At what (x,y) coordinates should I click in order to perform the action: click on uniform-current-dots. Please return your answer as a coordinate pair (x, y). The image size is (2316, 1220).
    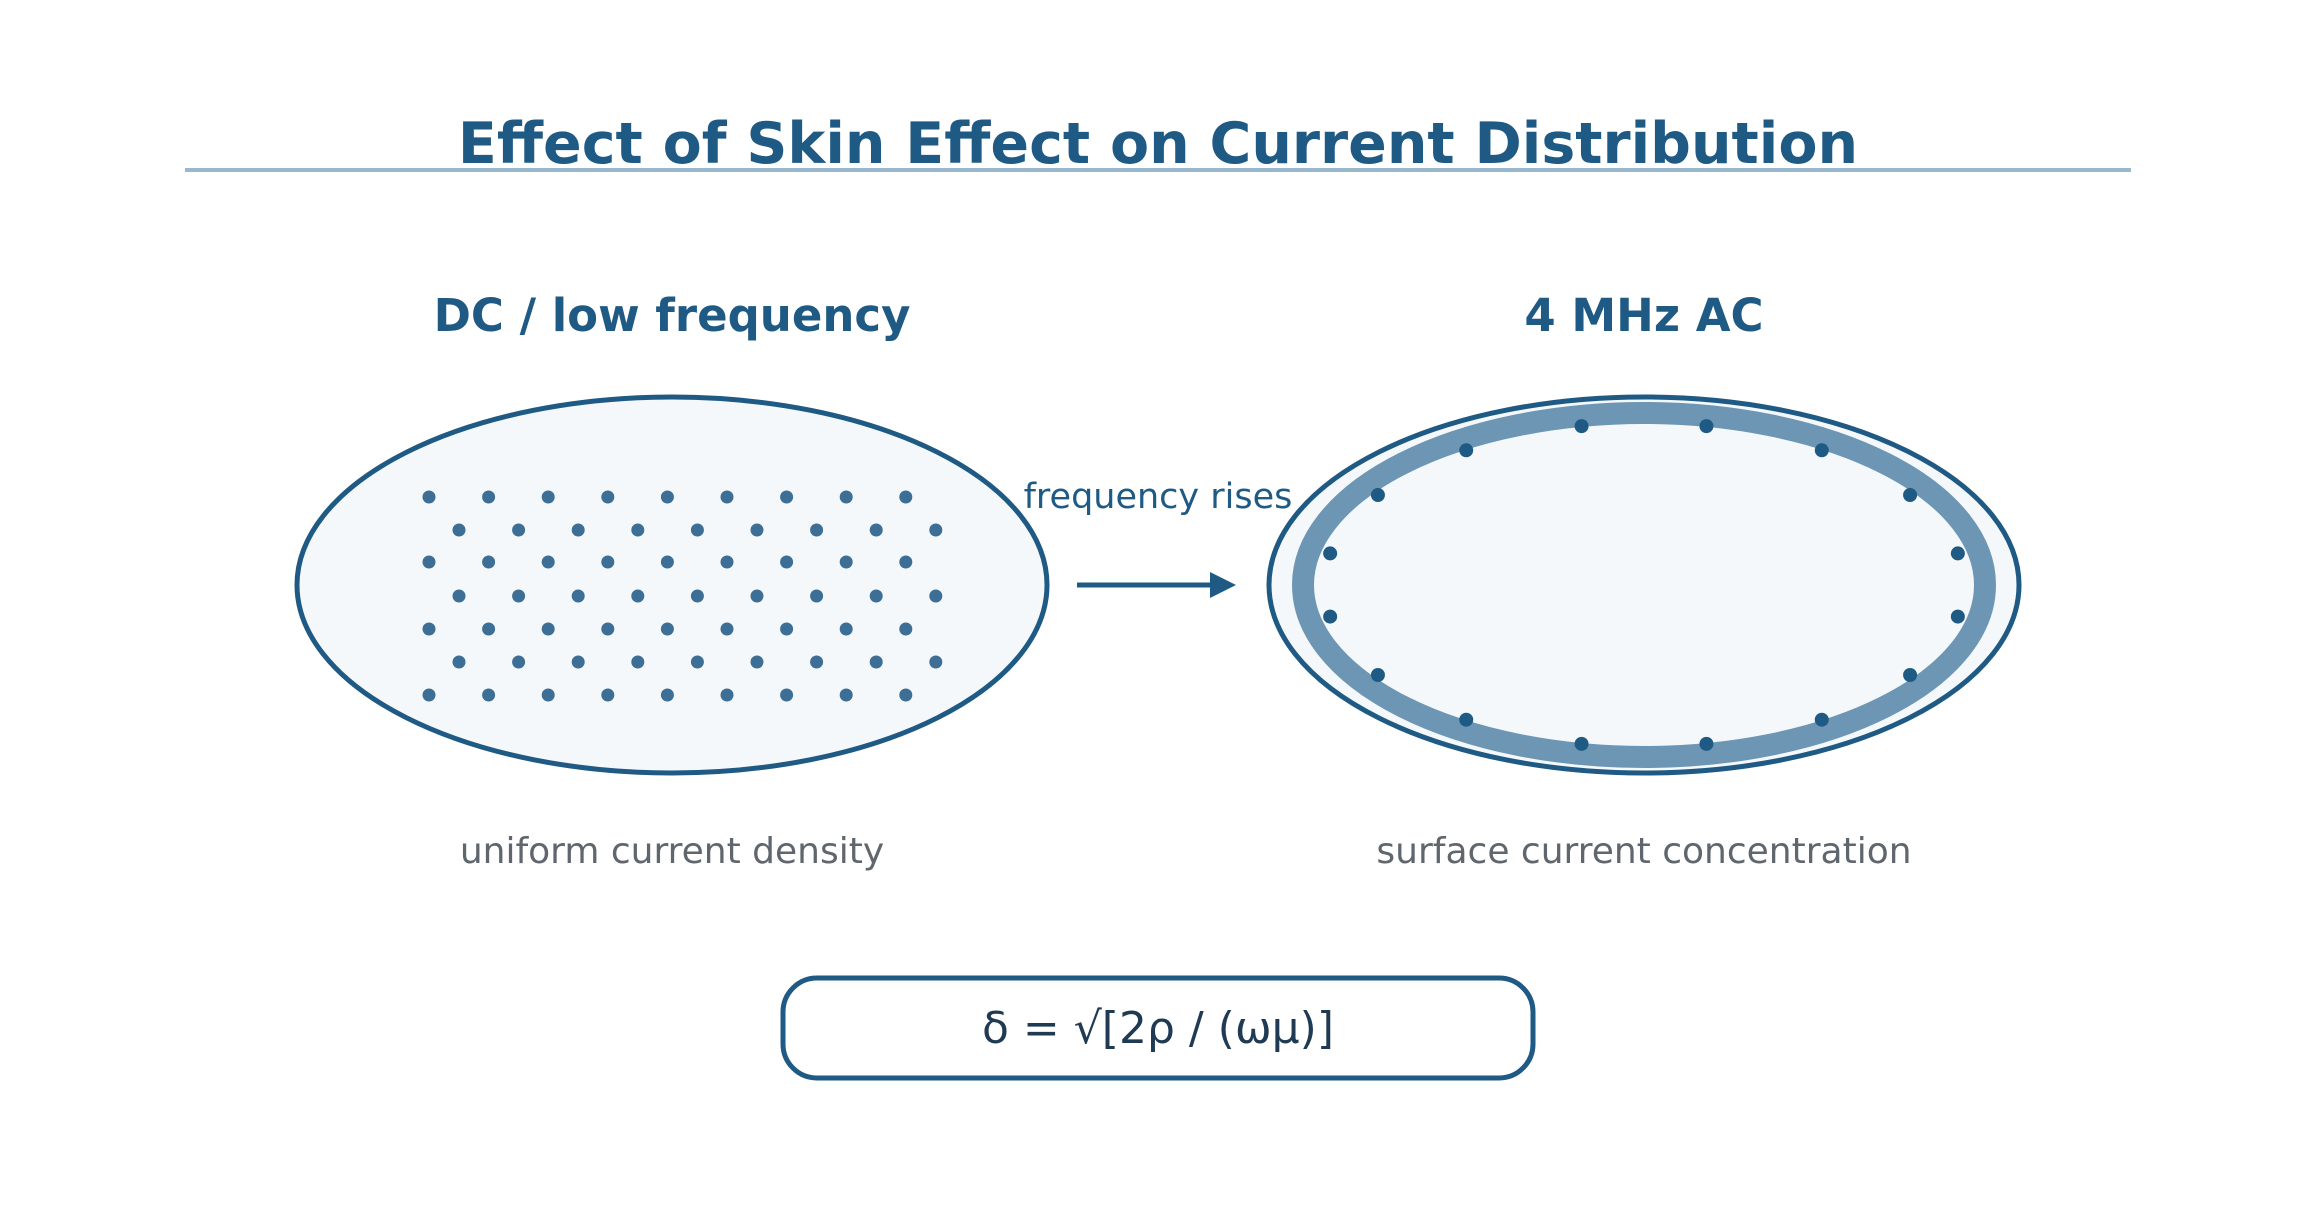
    Looking at the image, I should click on (682, 596).